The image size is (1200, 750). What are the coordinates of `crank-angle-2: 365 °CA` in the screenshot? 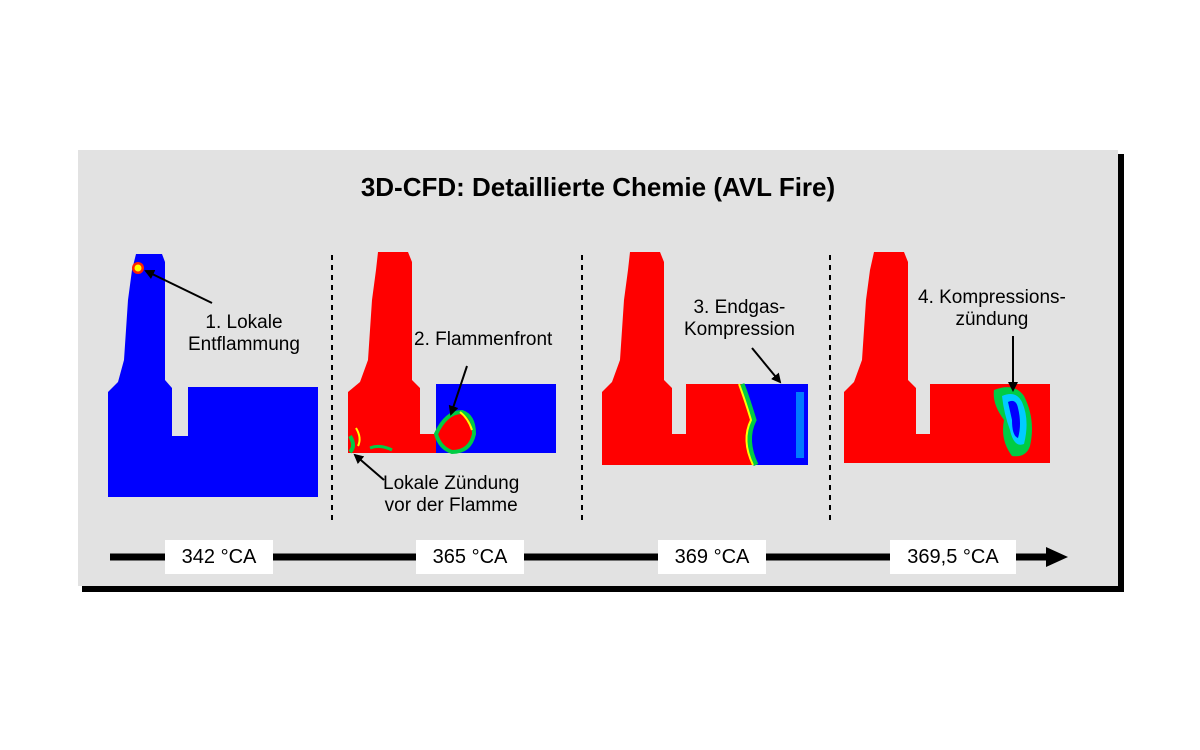 It's located at (470, 557).